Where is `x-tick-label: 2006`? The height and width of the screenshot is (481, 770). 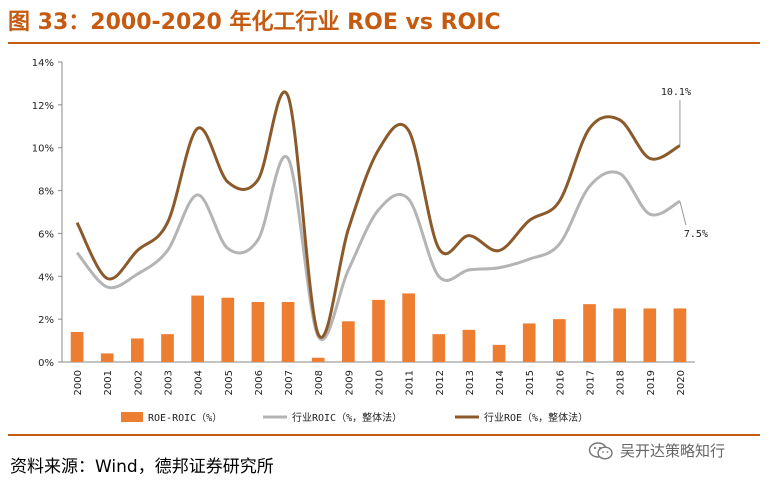
x-tick-label: 2006 is located at coordinates (259, 382).